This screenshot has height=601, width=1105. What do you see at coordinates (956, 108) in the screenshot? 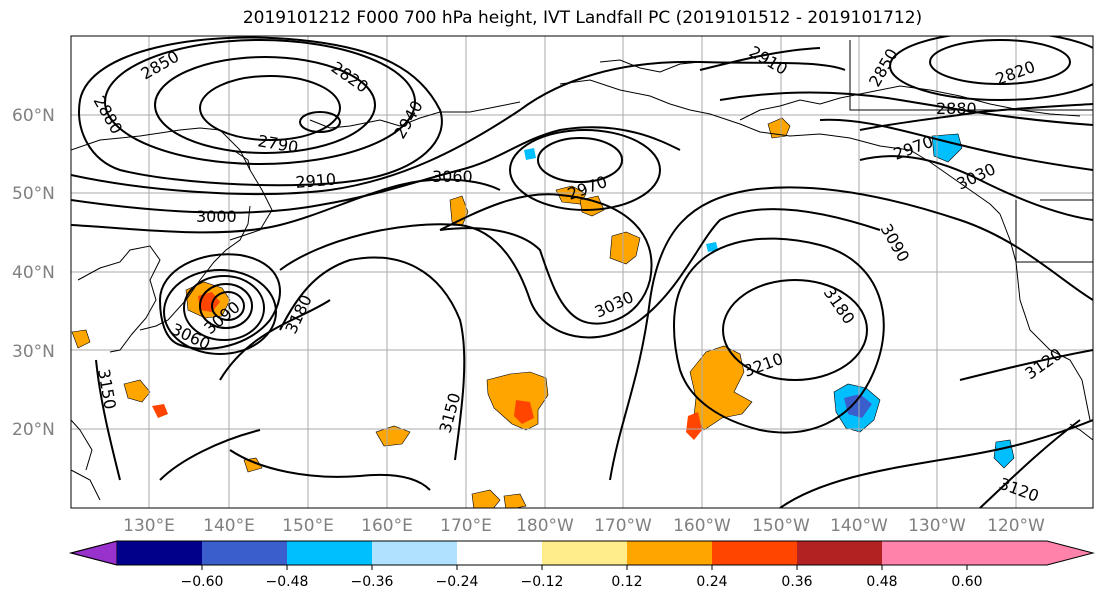
I see `contour-label: 2880` at bounding box center [956, 108].